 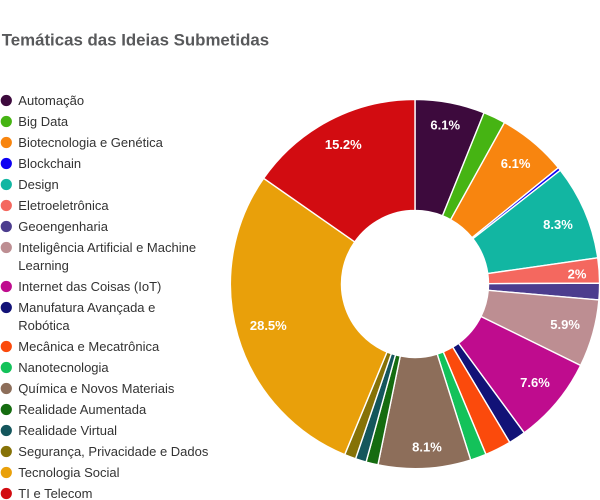 I want to click on svg-text: 8.1%, so click(x=427, y=447).